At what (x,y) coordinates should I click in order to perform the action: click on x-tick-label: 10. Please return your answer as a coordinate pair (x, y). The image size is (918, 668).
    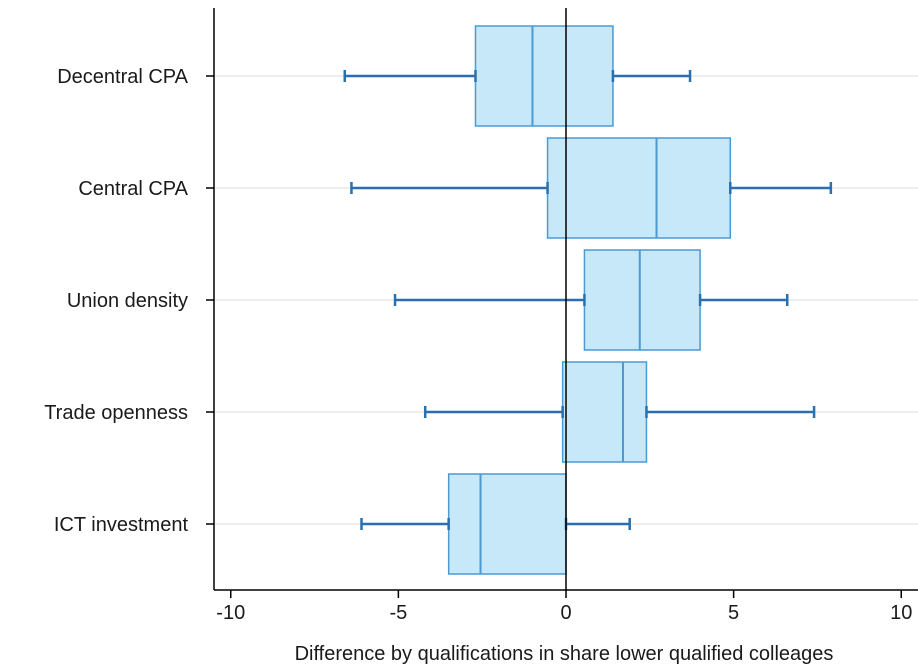
    Looking at the image, I should click on (901, 613).